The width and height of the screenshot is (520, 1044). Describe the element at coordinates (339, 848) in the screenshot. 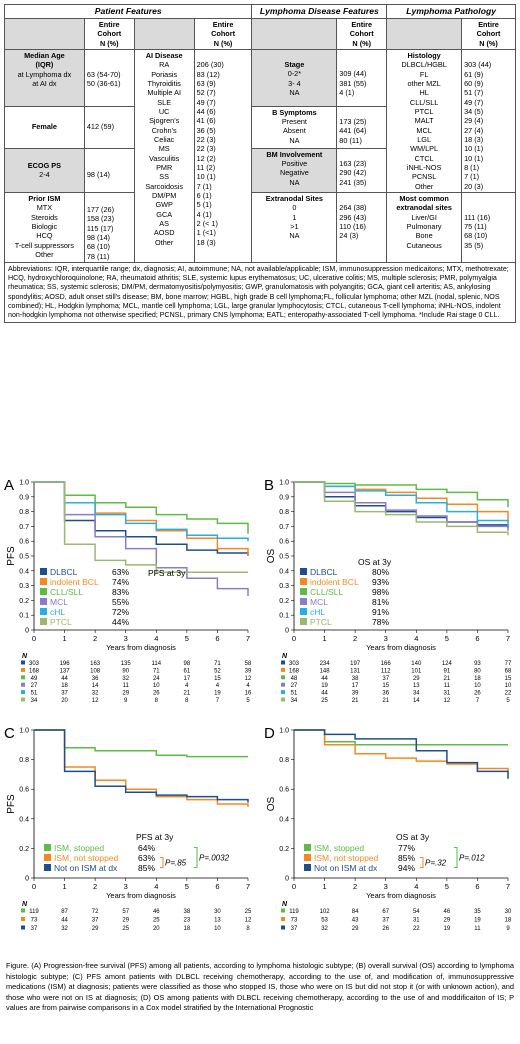

I see `legend-label: ISM, stopped` at that location.